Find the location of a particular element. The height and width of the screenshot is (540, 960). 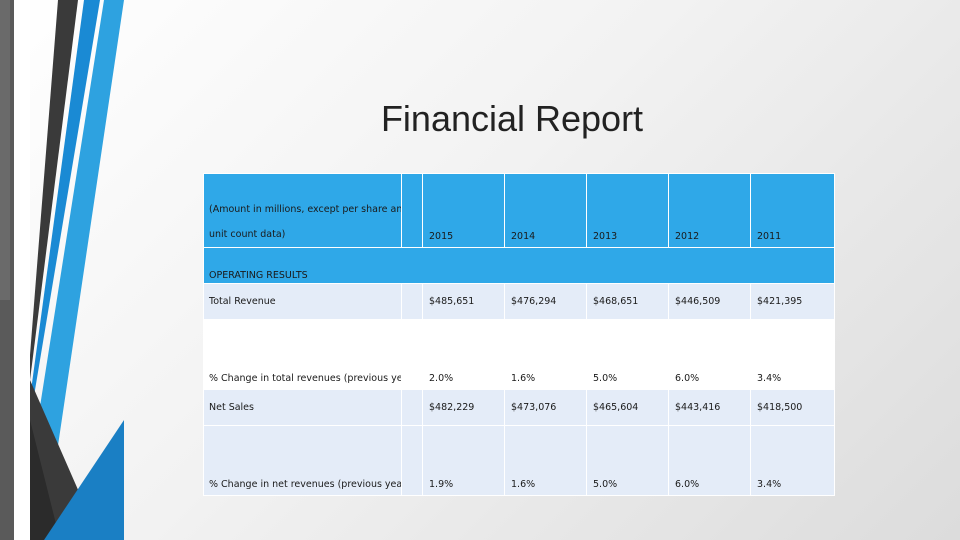

year-header: 2011 is located at coordinates (792, 210).